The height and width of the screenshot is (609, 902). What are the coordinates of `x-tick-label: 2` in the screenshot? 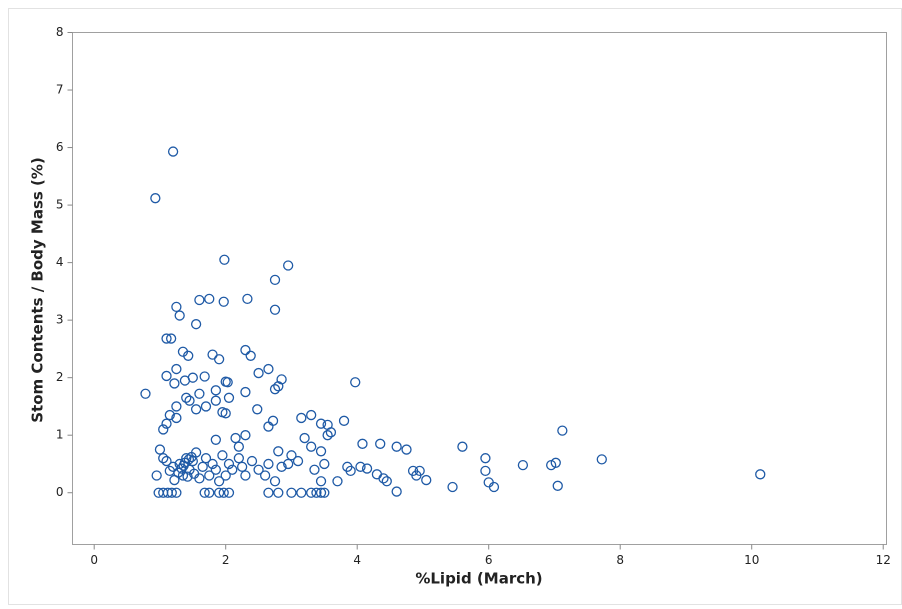 It's located at (226, 560).